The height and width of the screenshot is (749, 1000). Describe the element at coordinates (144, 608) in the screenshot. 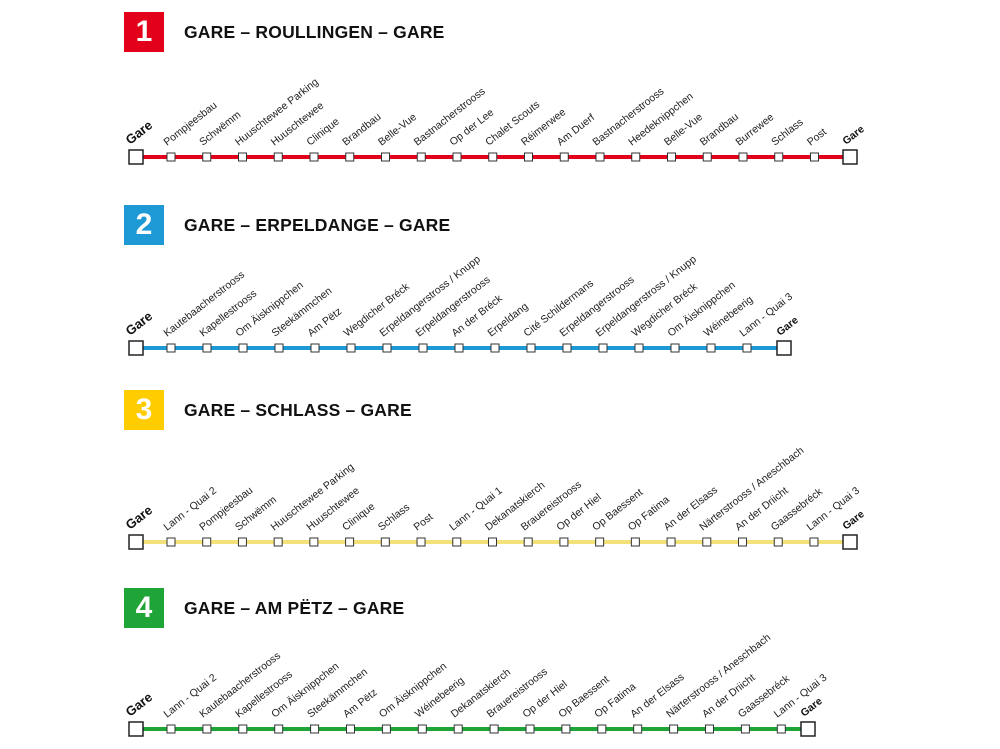

I see `line-number-badge: 4` at that location.